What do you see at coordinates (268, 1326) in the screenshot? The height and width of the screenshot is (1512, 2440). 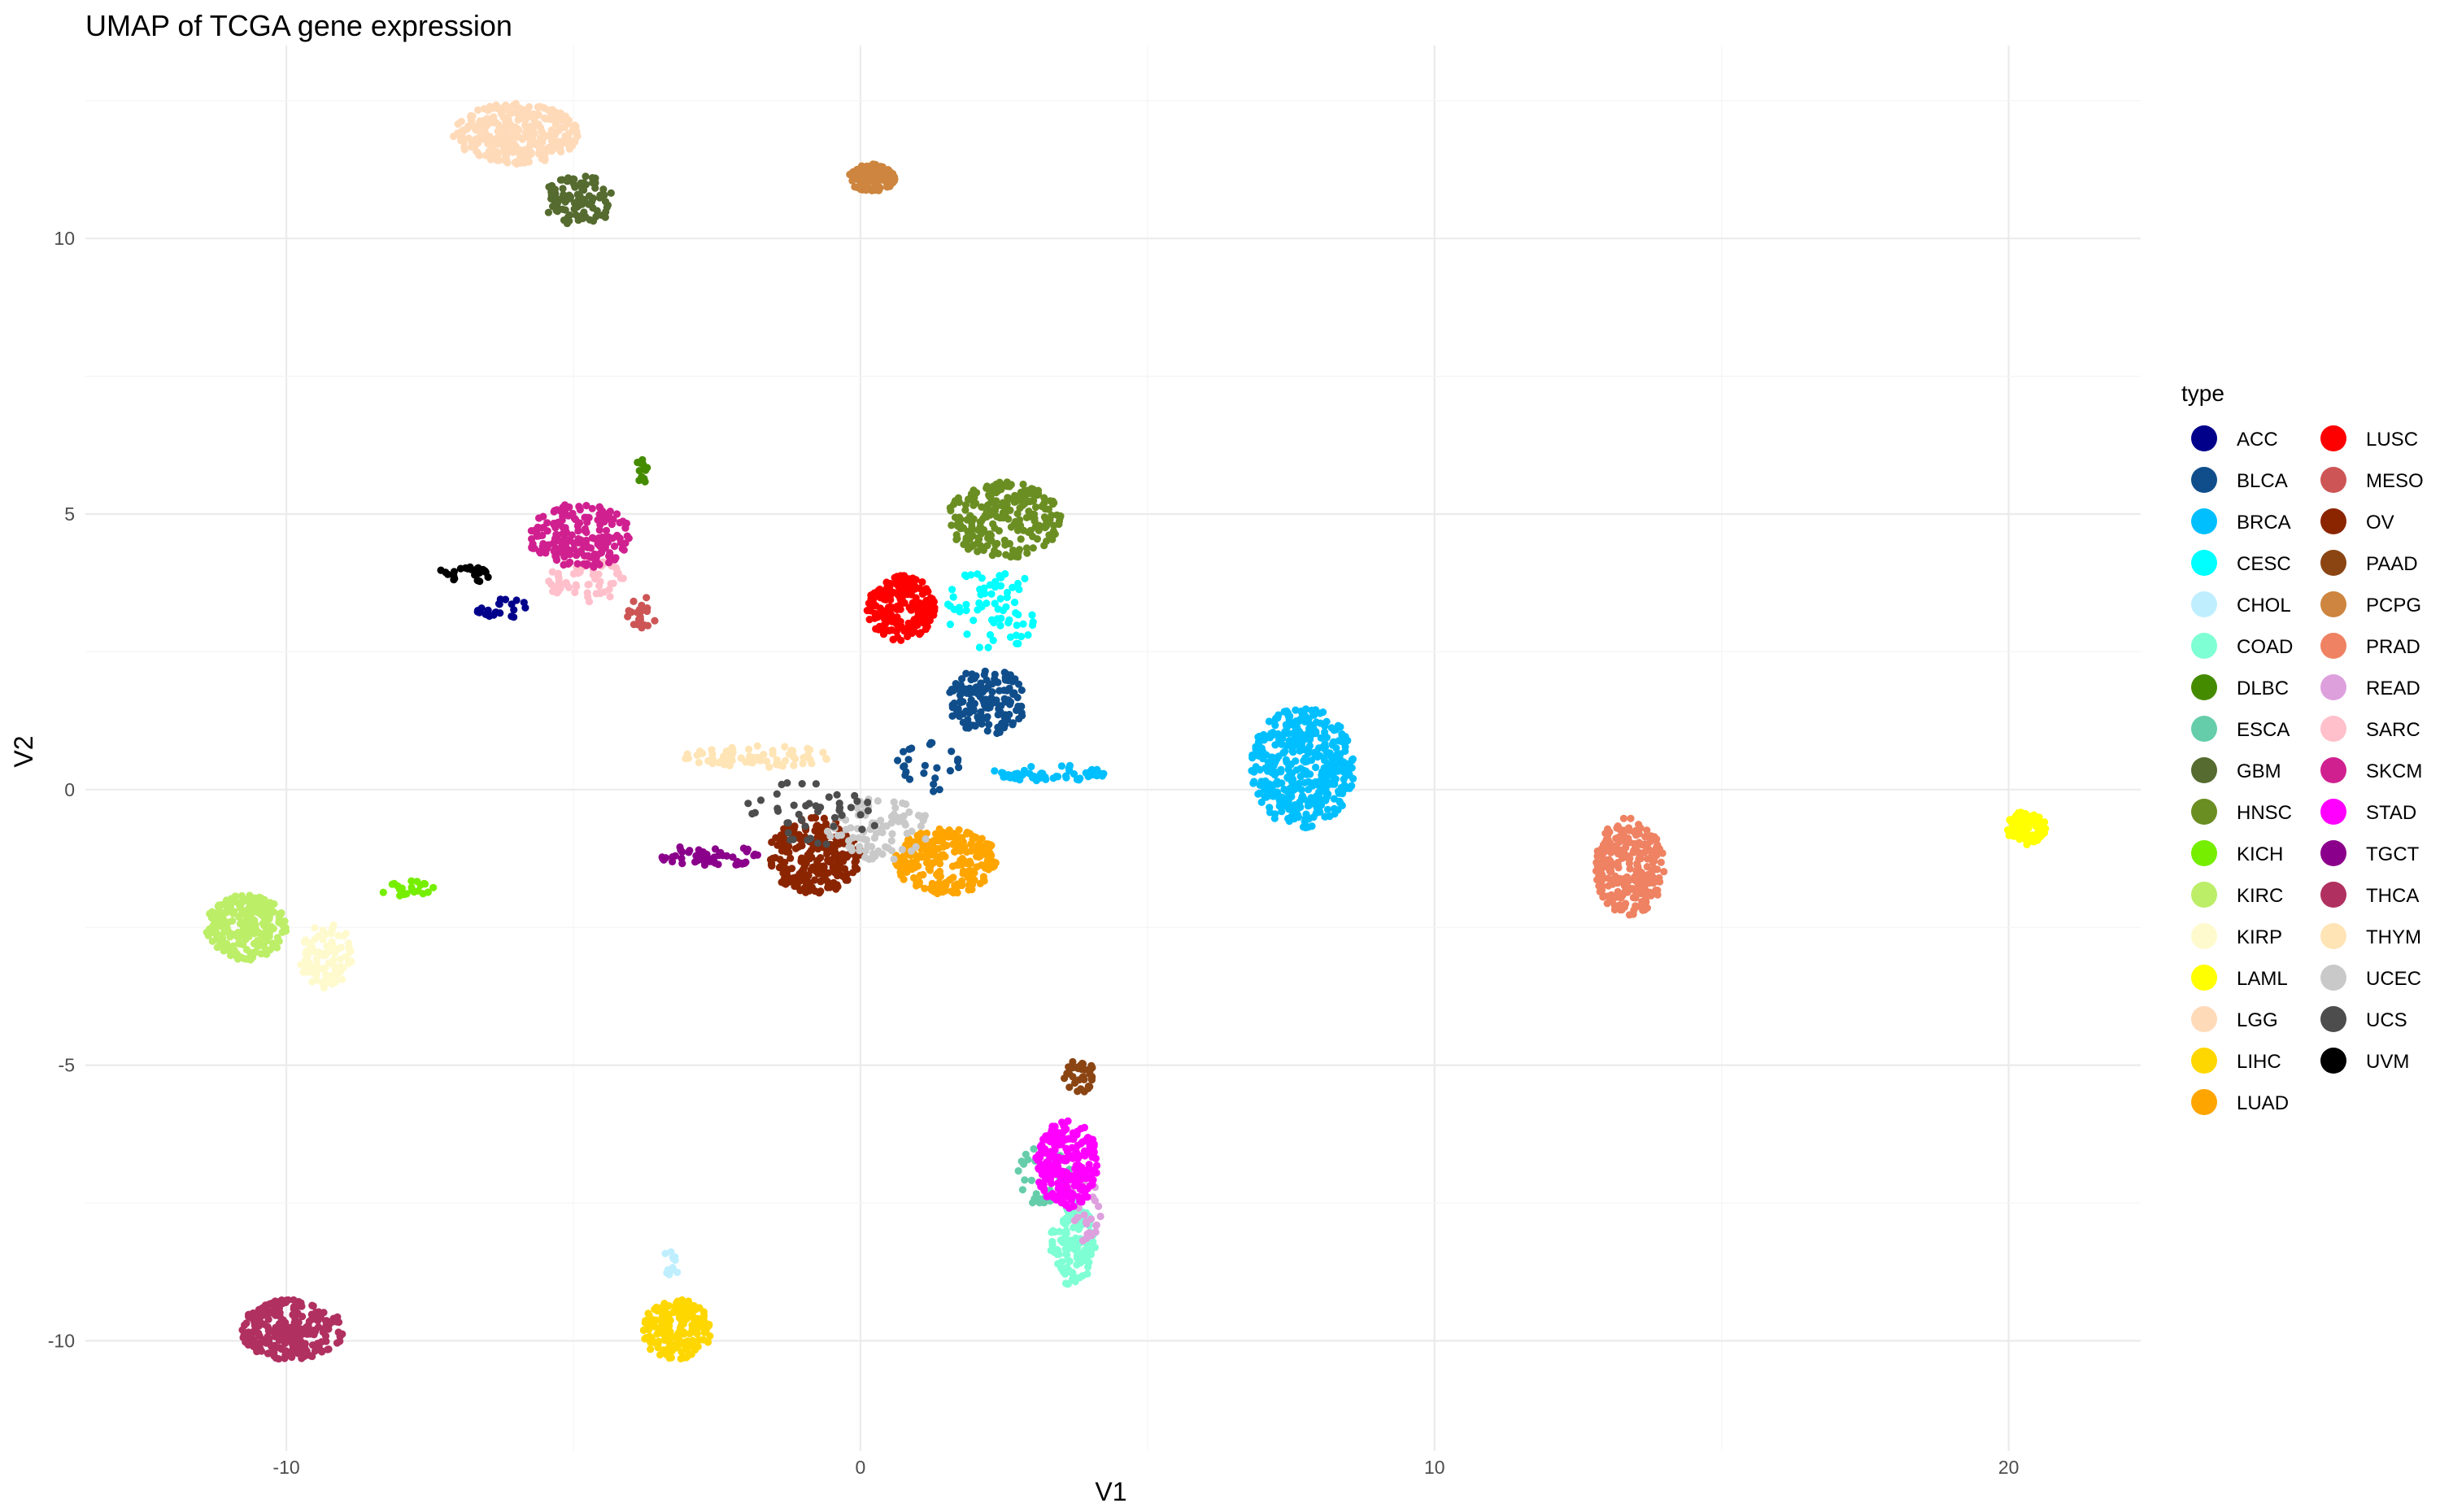 I see `point-thca` at bounding box center [268, 1326].